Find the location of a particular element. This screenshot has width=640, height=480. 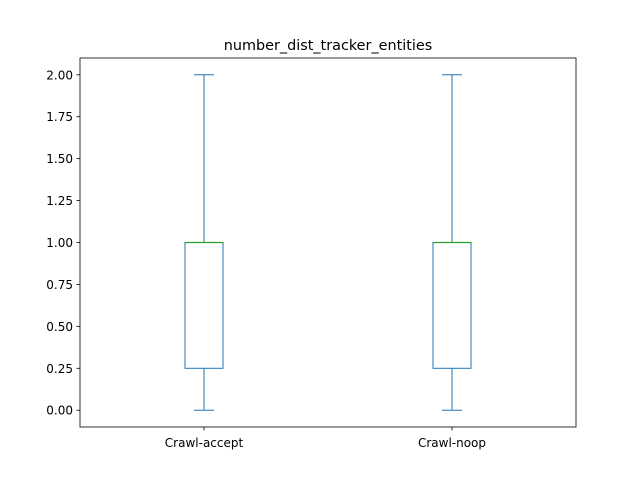

y-tick-label: 1.25 is located at coordinates (59, 201).